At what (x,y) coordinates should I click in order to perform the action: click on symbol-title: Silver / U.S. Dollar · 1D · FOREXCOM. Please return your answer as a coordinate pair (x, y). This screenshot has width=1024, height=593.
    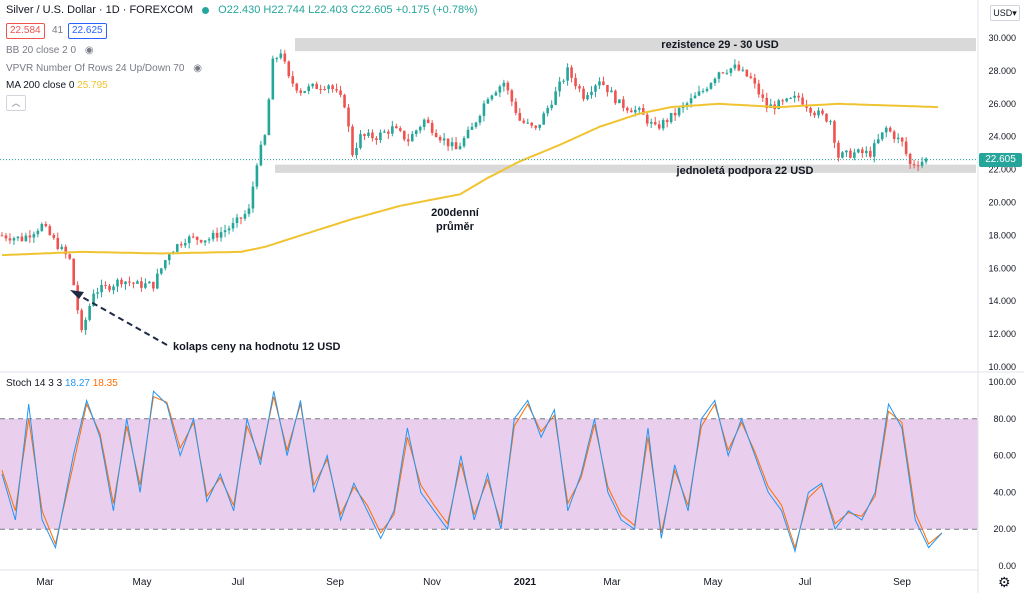
    Looking at the image, I should click on (100, 10).